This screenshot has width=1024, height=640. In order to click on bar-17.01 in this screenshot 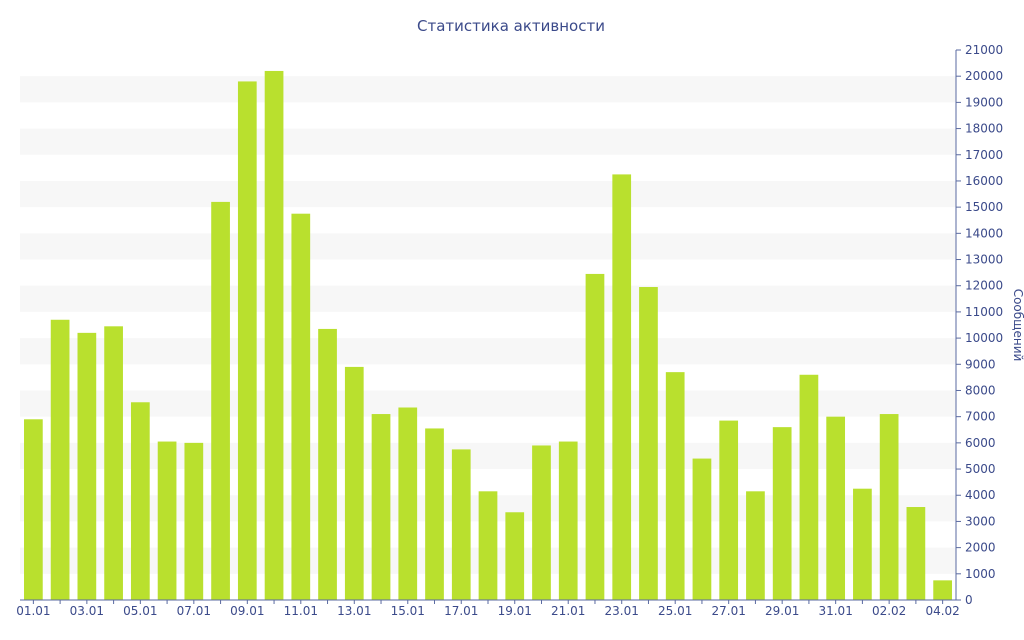, I will do `click(461, 524)`.